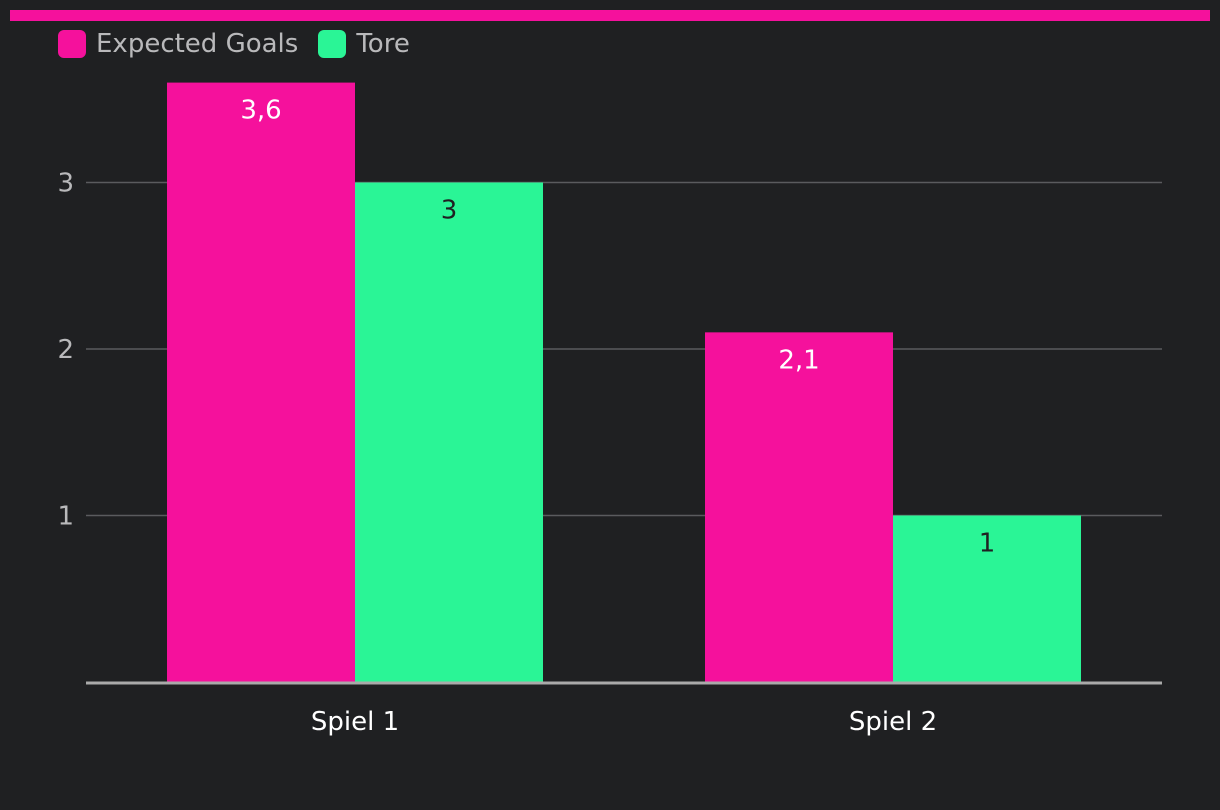 Image resolution: width=1220 pixels, height=810 pixels. What do you see at coordinates (355, 722) in the screenshot?
I see `x-tick-label: Spiel 1` at bounding box center [355, 722].